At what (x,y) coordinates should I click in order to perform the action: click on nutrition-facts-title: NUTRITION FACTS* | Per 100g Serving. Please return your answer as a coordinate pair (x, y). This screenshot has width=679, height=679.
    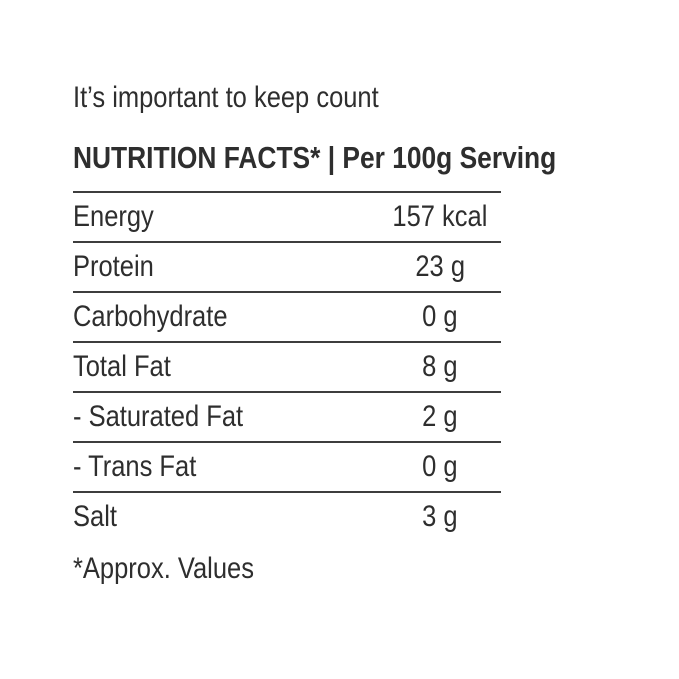
    Looking at the image, I should click on (314, 157).